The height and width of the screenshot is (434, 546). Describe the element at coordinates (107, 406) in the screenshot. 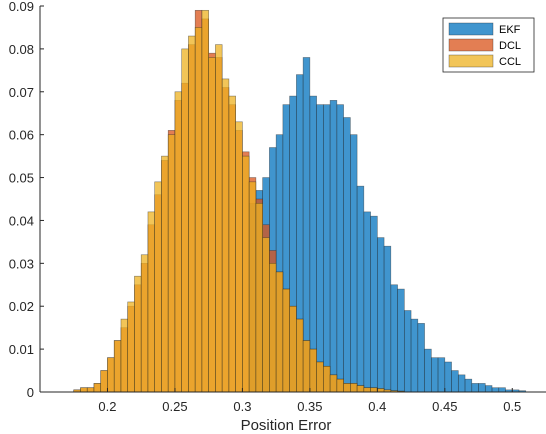

I see `x-tick-label: 0.2` at that location.